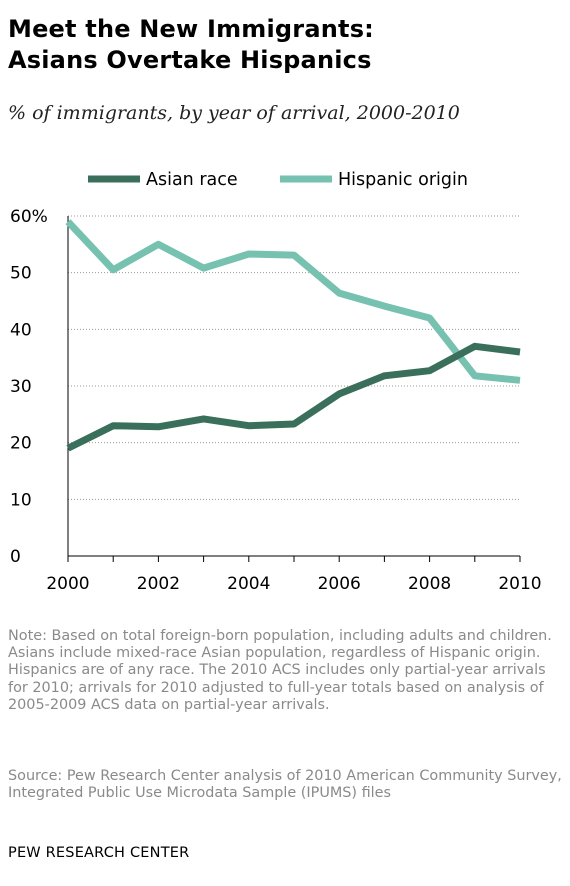 The width and height of the screenshot is (570, 886). What do you see at coordinates (21, 330) in the screenshot?
I see `y-tick-label-40: 40` at bounding box center [21, 330].